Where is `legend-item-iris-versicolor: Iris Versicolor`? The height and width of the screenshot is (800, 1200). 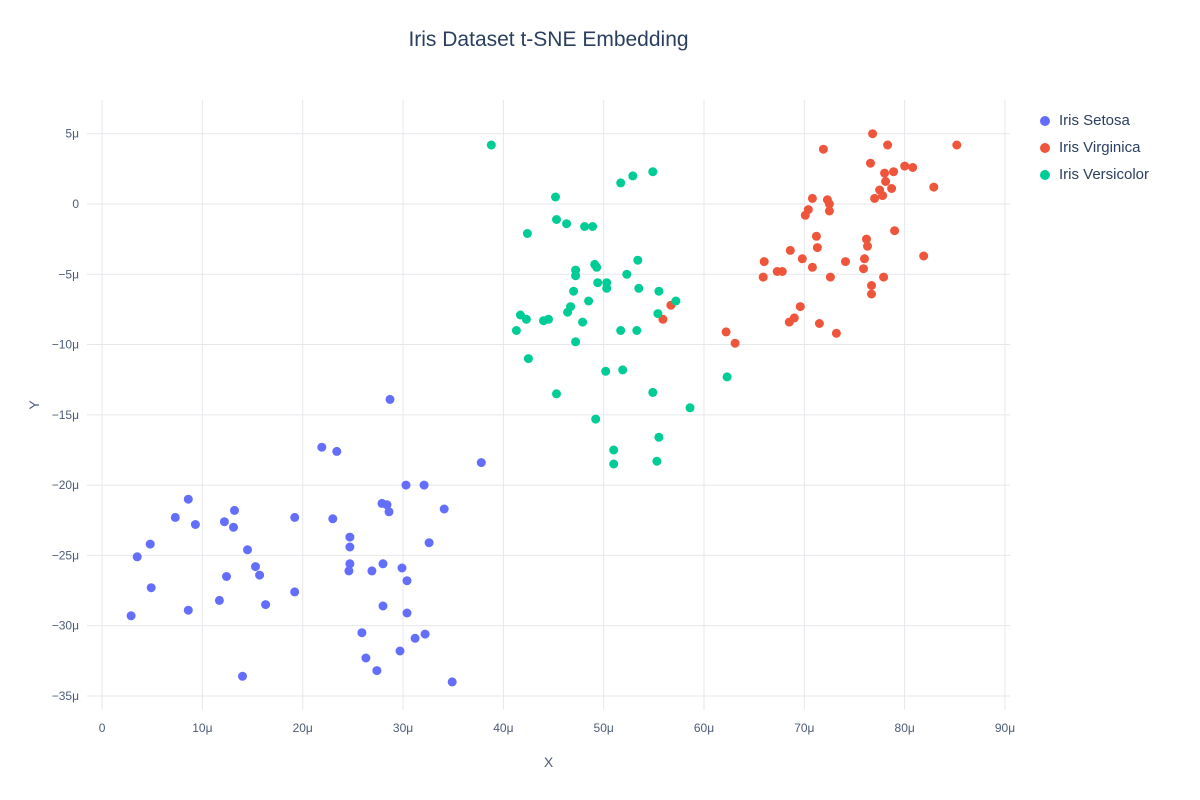
legend-item-iris-versicolor: Iris Versicolor is located at coordinates (1091, 174).